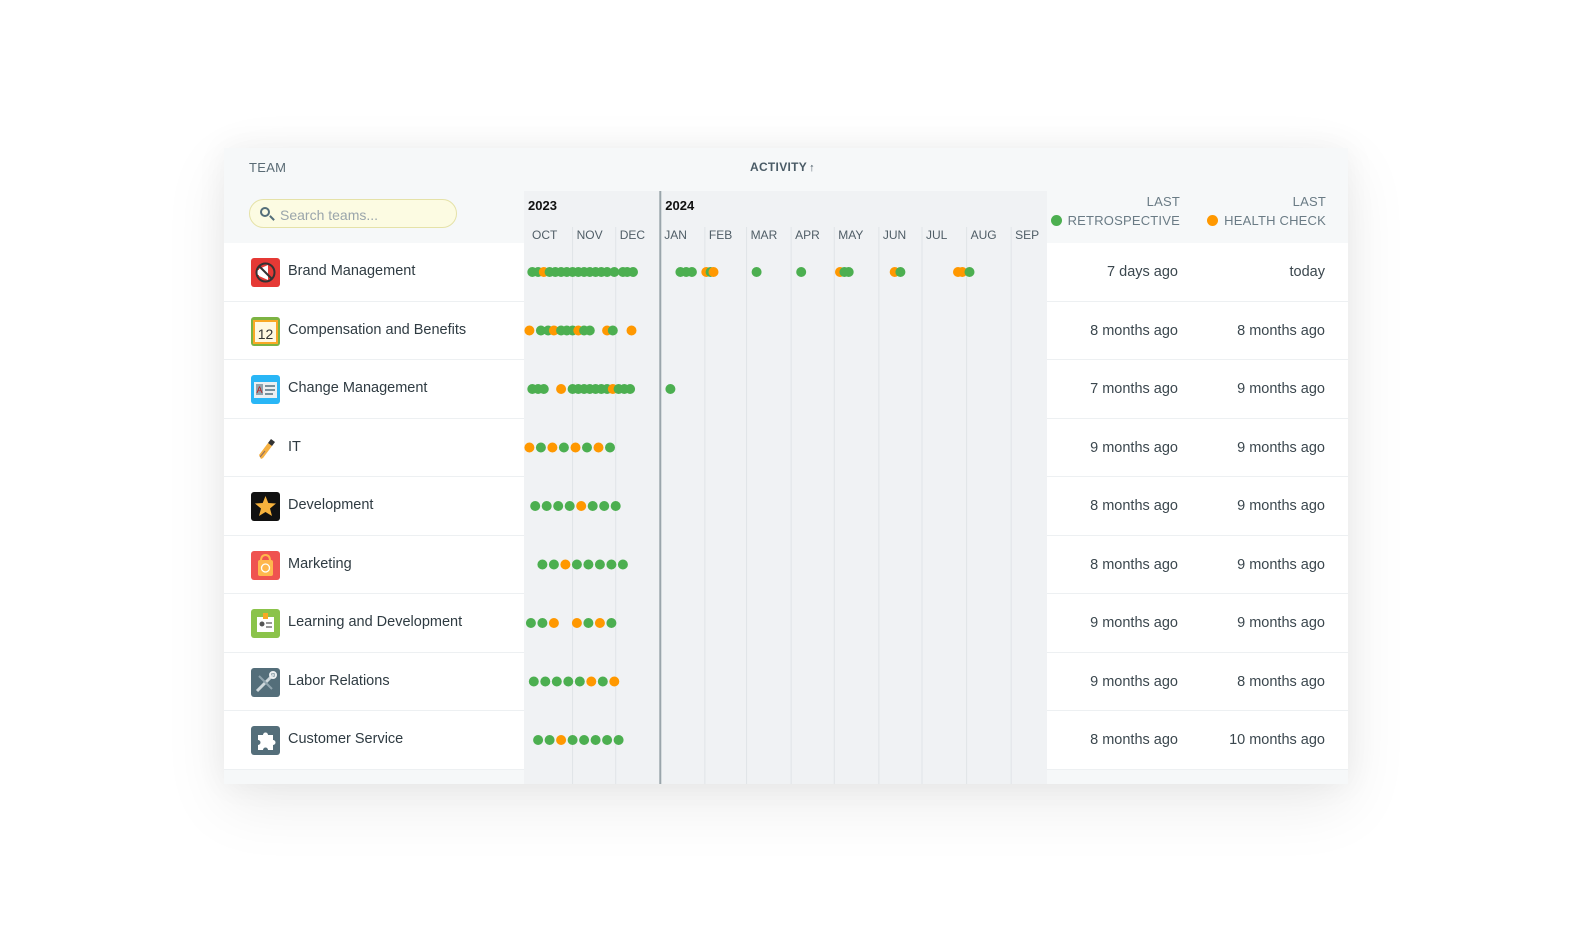  I want to click on search-input, so click(365, 215).